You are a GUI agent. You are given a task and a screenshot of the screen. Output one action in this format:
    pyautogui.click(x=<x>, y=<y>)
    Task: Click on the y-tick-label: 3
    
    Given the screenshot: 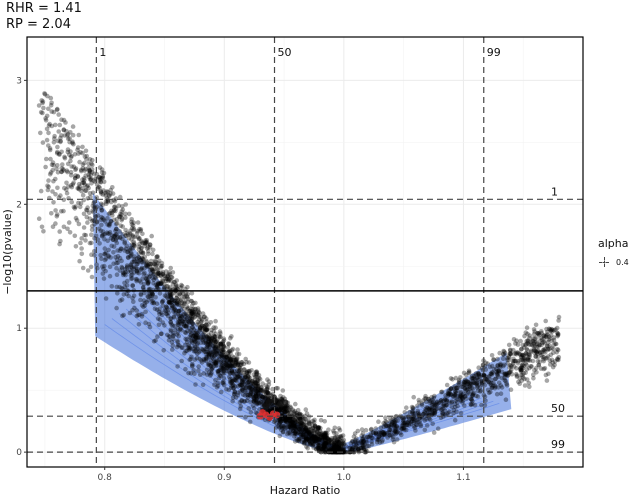 What is the action you would take?
    pyautogui.click(x=19, y=81)
    